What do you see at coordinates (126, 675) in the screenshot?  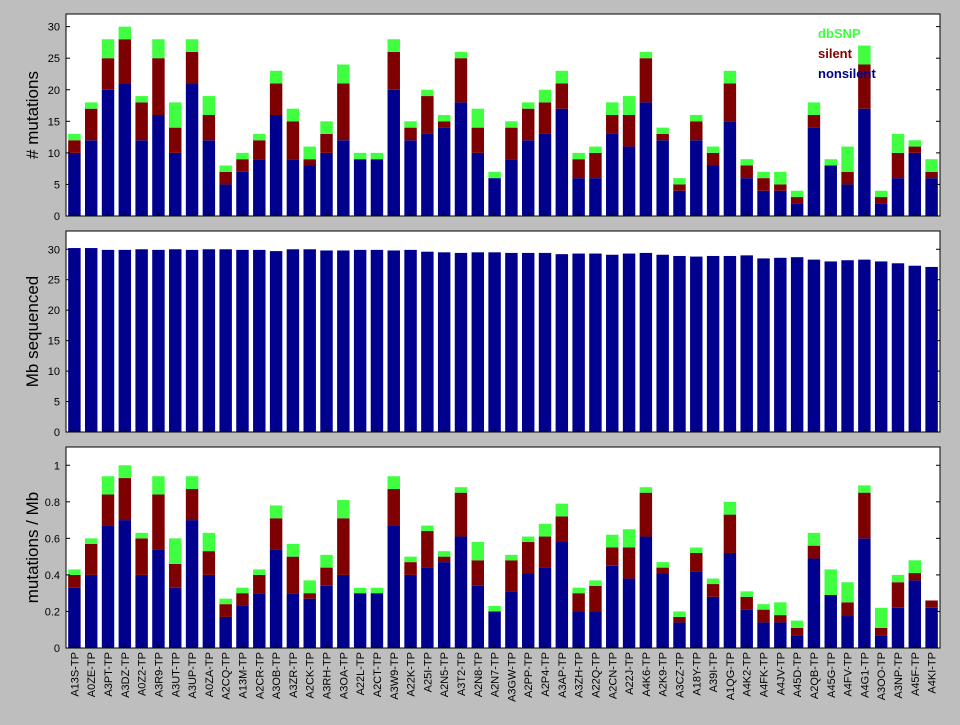 I see `sample-label-3: A3DZ-TP` at bounding box center [126, 675].